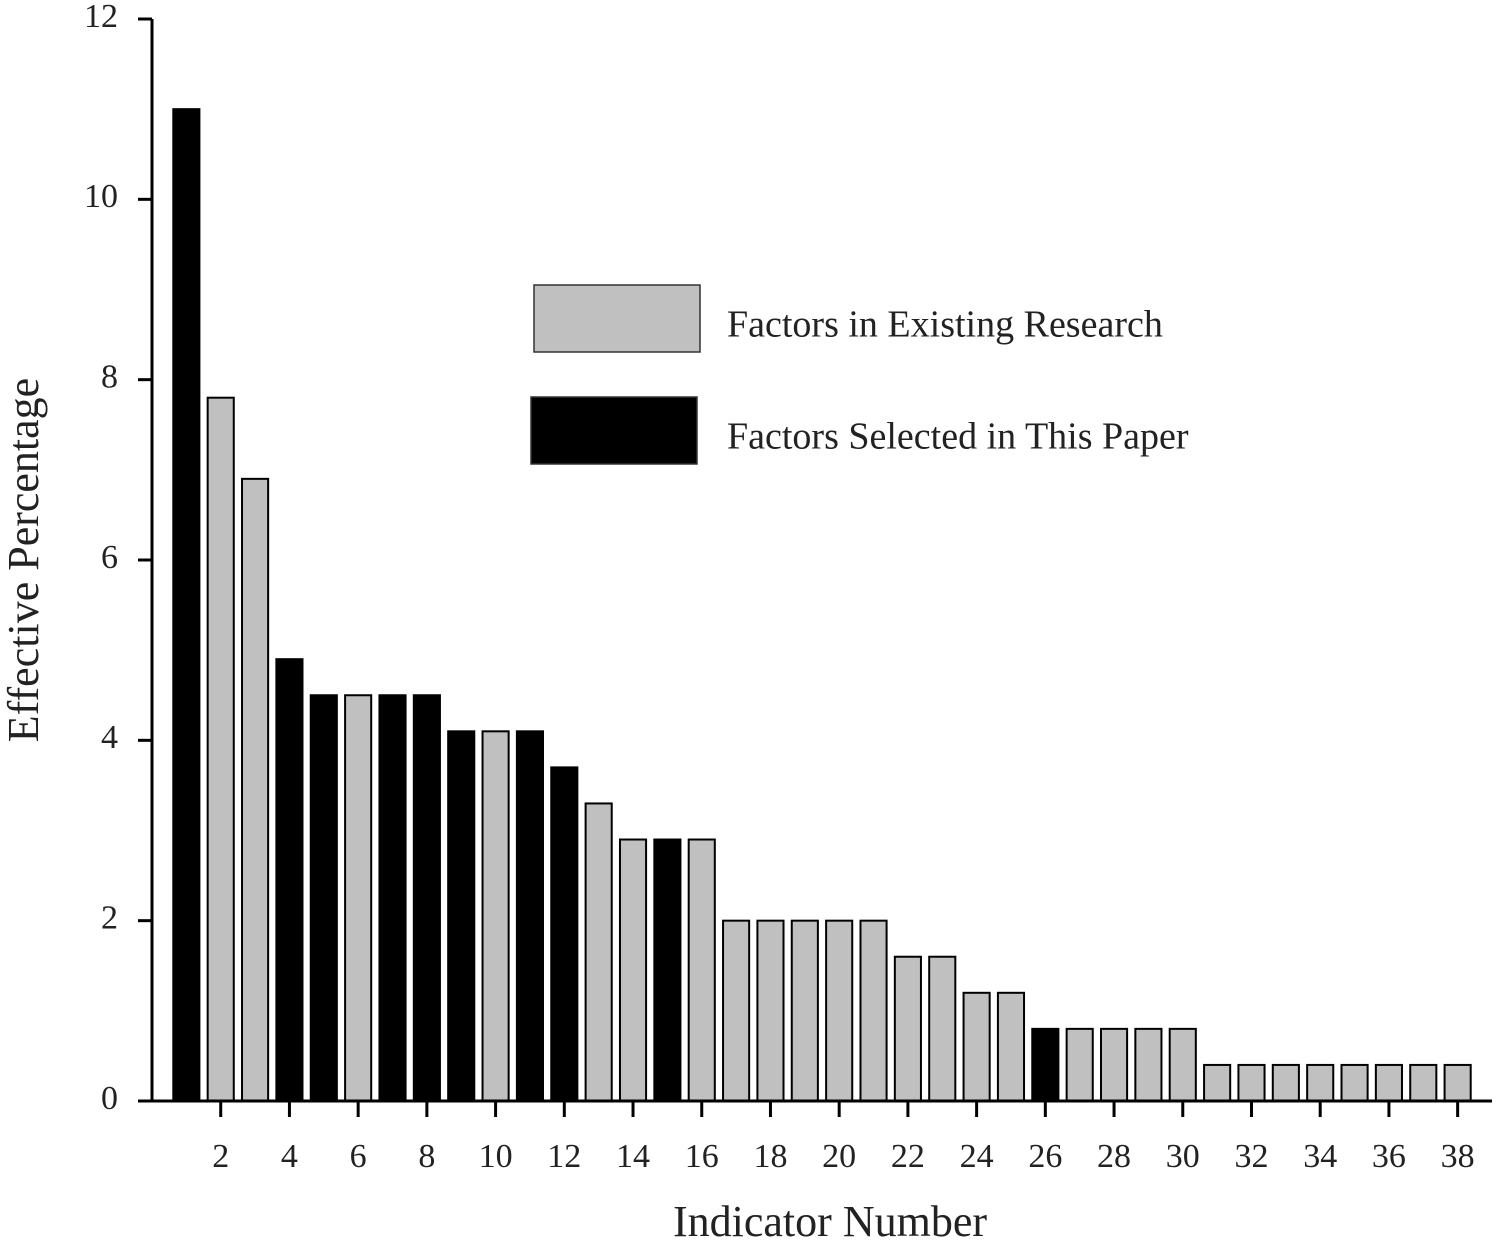 This screenshot has height=1251, width=1500. I want to click on y-tick-label: 10, so click(101, 196).